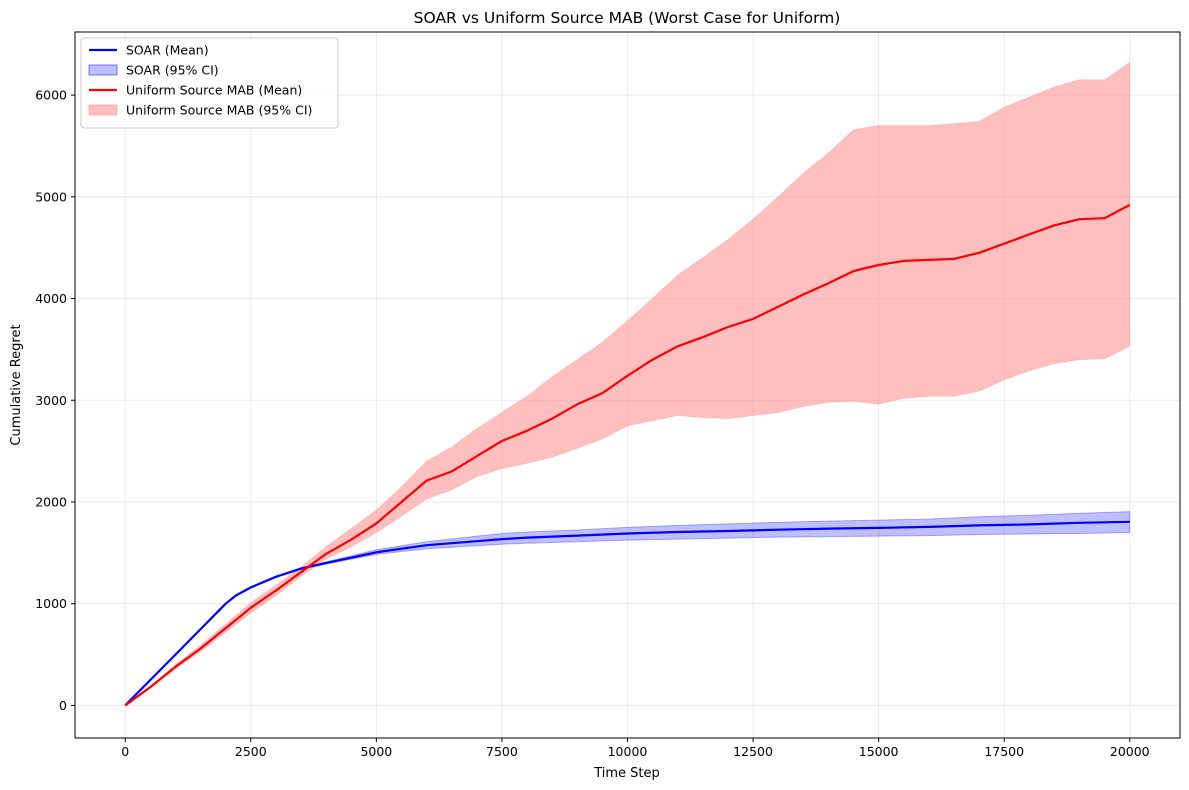  What do you see at coordinates (51, 501) in the screenshot?
I see `y-tick-label: 2000` at bounding box center [51, 501].